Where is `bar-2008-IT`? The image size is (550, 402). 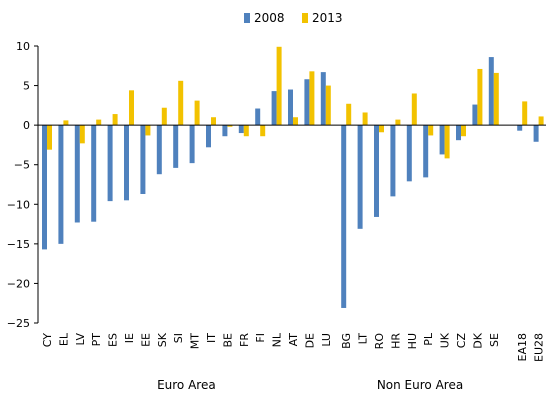 bar-2008-IT is located at coordinates (208, 136).